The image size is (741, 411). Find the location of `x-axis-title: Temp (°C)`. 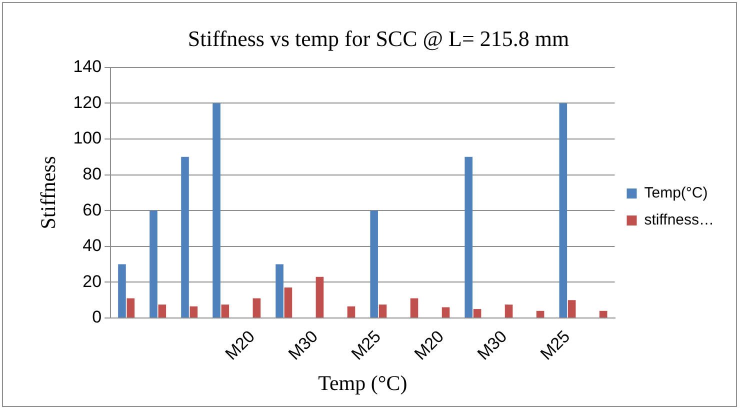

x-axis-title: Temp (°C) is located at coordinates (363, 382).